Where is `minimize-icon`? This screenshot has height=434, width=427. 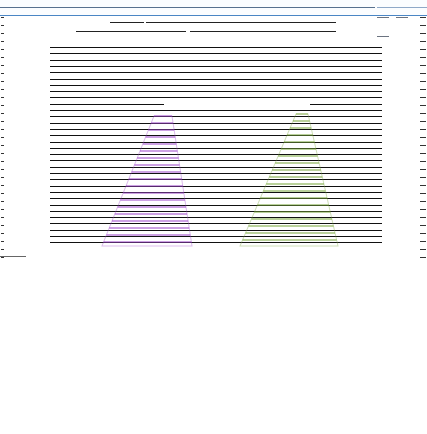 minimize-icon is located at coordinates (383, 14).